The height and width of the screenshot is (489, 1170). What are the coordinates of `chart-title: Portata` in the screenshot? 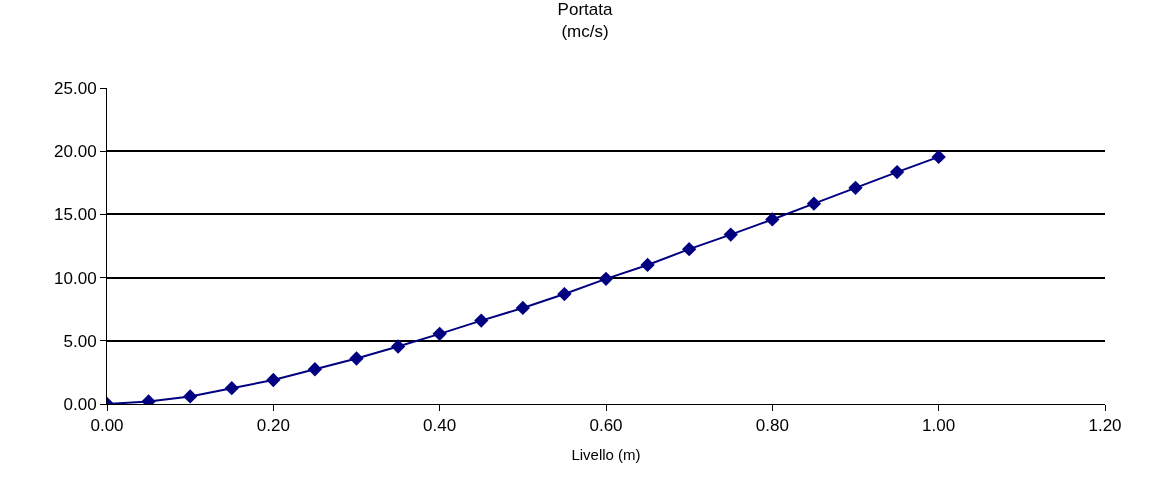 It's located at (585, 9).